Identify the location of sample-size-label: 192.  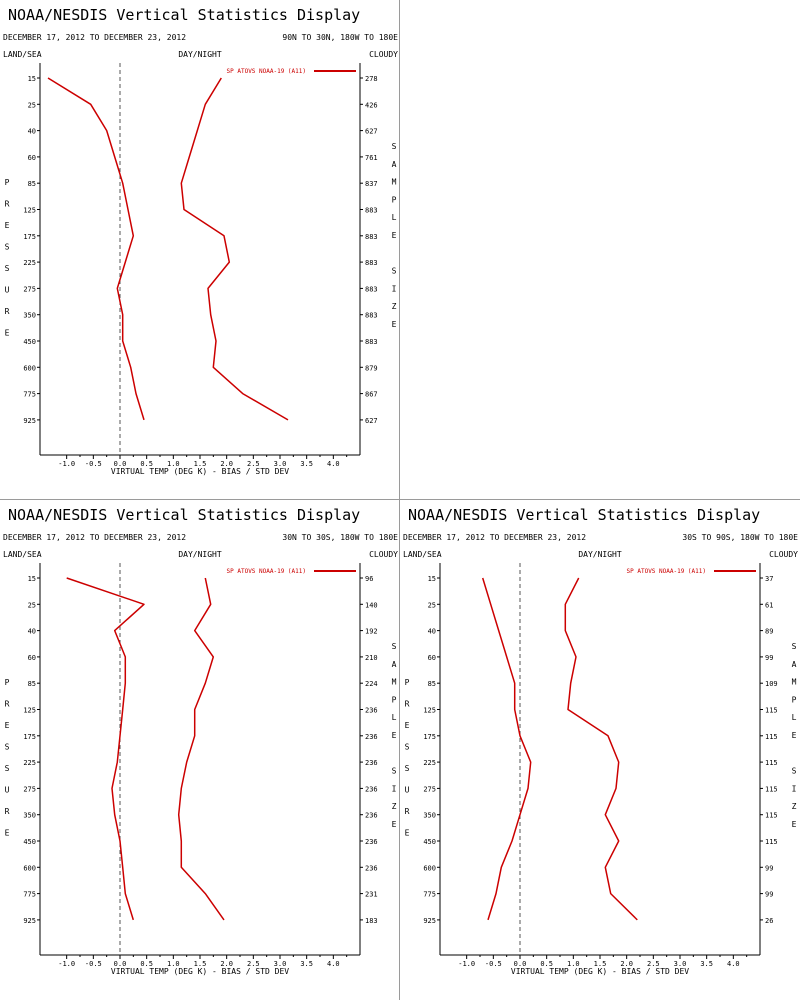
(371, 632).